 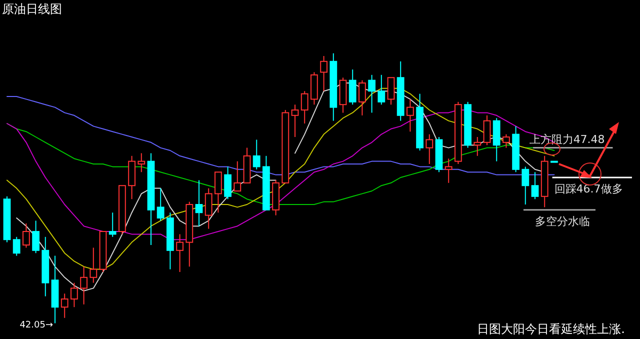 I want to click on ref-line-label: 回踩46.7做多, so click(x=588, y=189).